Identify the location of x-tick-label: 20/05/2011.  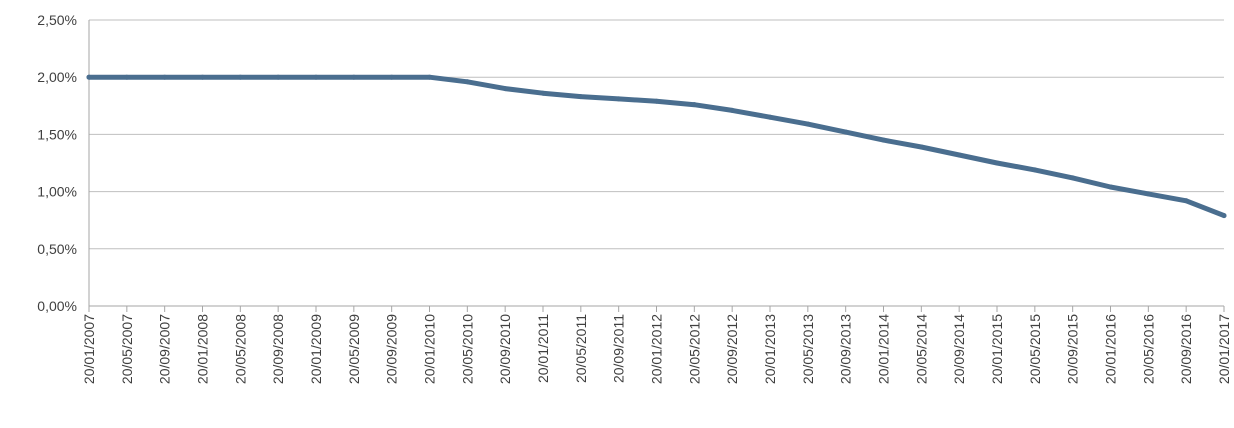
(581, 348).